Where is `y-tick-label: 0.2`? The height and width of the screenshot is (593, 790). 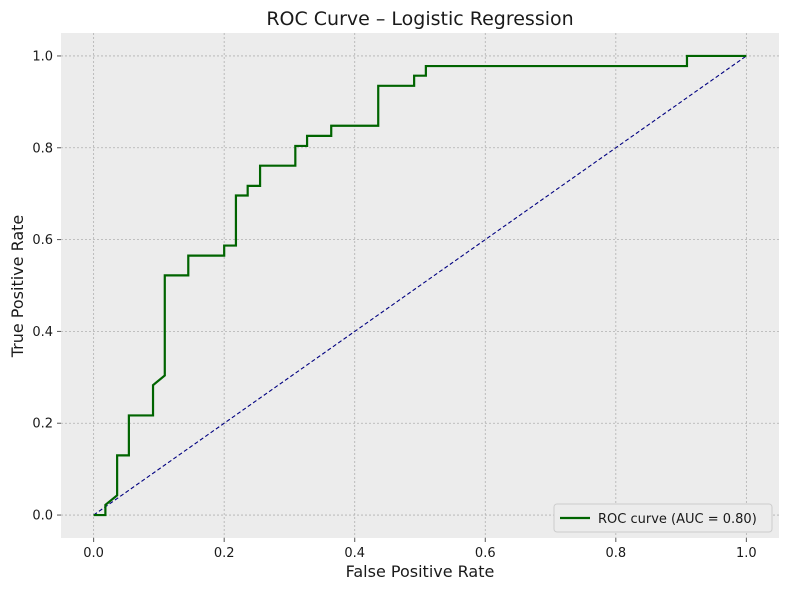
y-tick-label: 0.2 is located at coordinates (42, 424).